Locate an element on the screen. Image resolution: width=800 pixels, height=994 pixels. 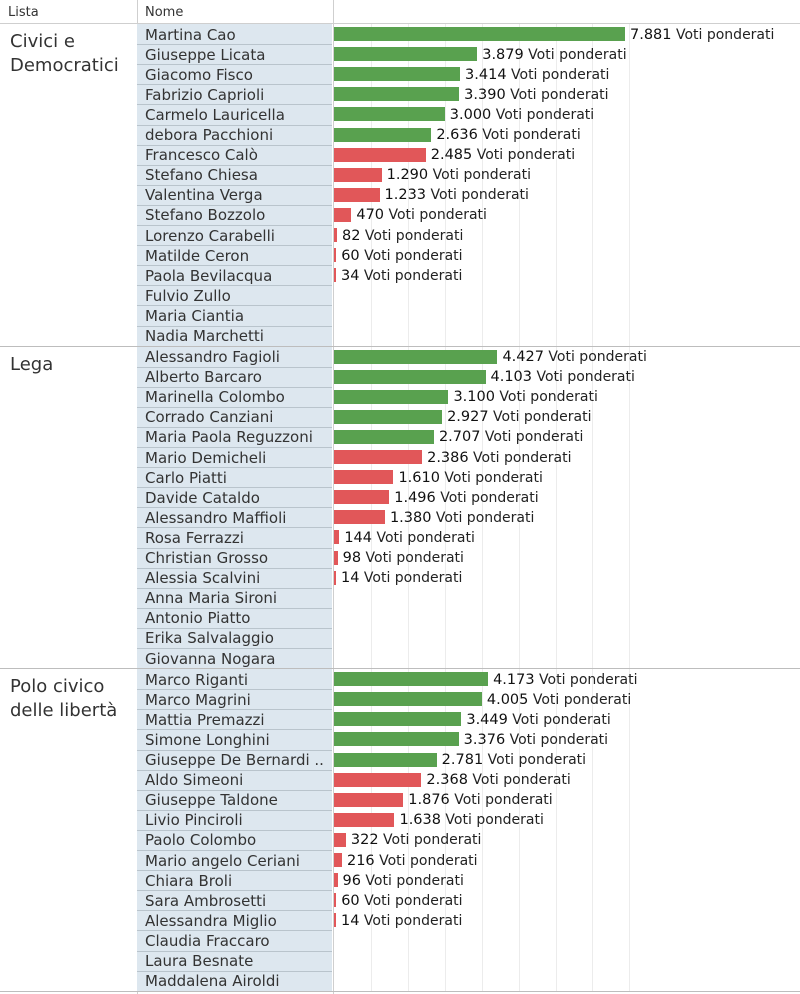
candidate-name: Giuseppe Licata is located at coordinates (205, 54).